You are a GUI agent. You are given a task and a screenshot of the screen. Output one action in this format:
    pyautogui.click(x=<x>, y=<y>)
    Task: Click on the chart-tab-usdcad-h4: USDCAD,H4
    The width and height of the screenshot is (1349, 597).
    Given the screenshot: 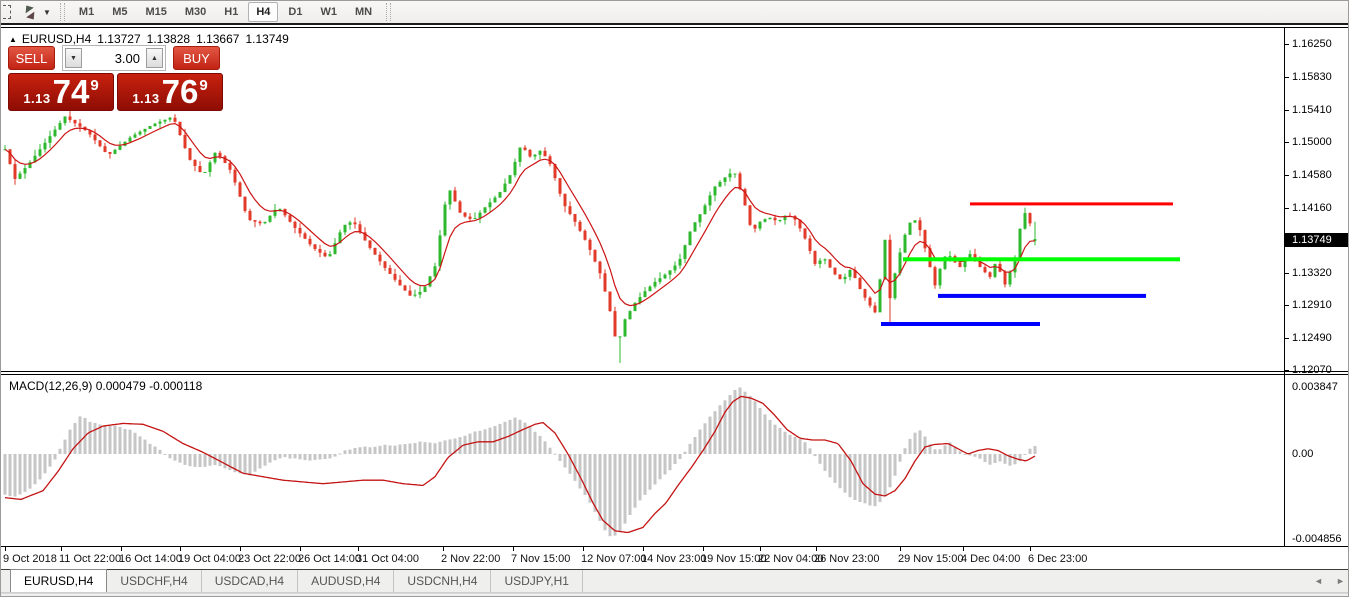 What is the action you would take?
    pyautogui.click(x=250, y=581)
    